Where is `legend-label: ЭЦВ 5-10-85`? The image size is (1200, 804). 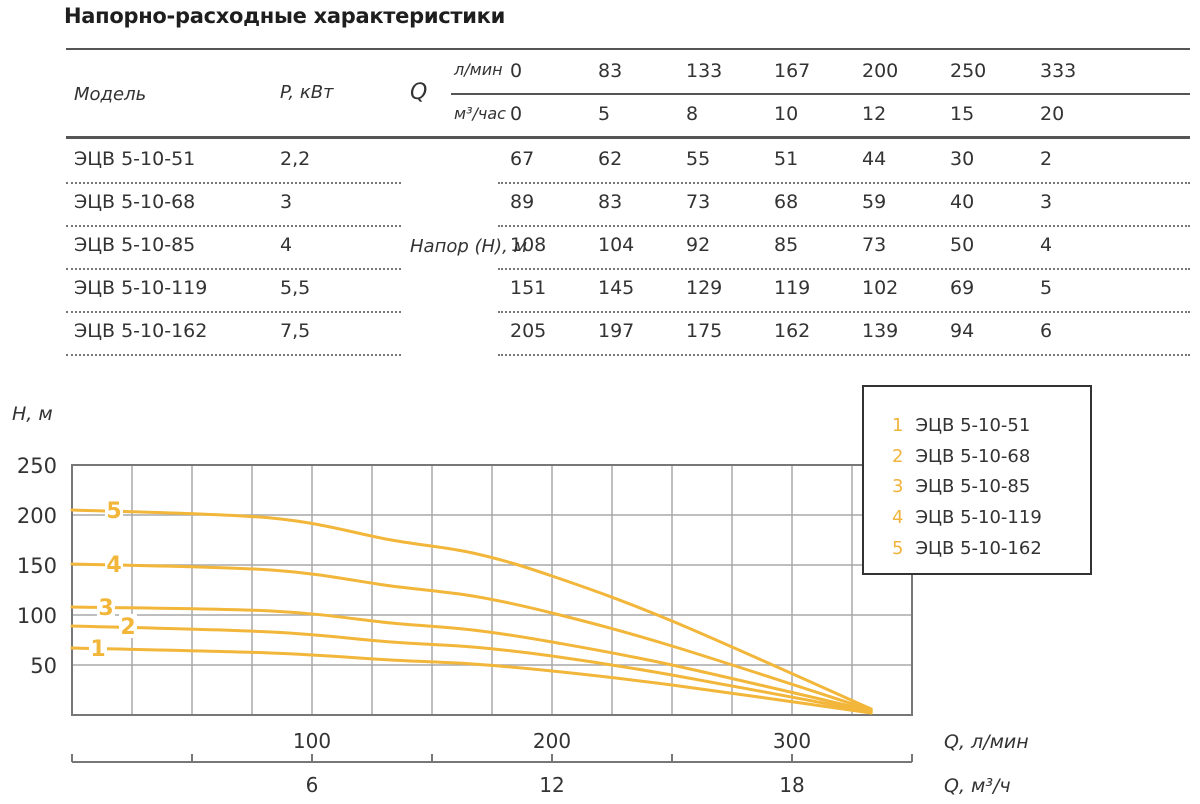
legend-label: ЭЦВ 5-10-85 is located at coordinates (973, 486).